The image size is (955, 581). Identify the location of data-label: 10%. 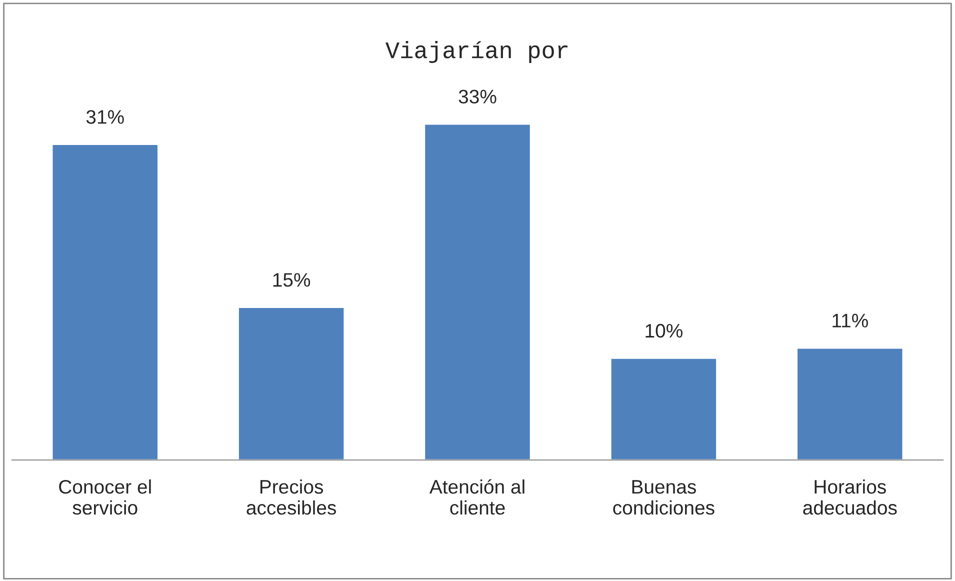
(664, 331).